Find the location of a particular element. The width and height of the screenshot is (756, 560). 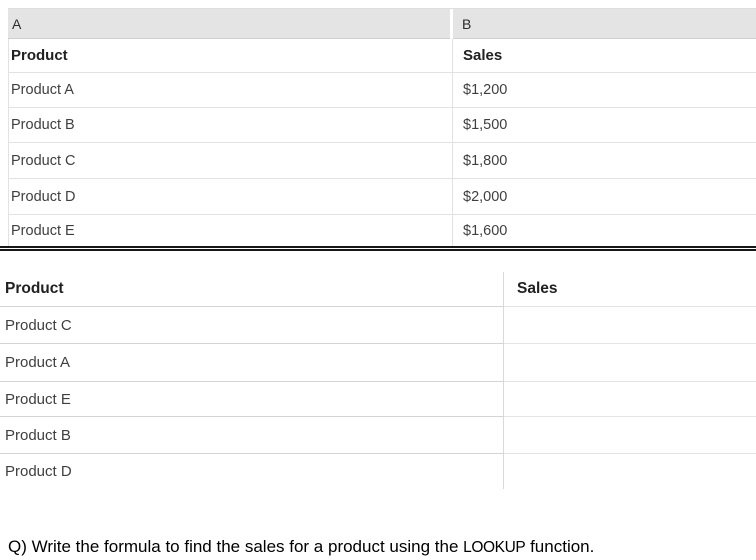

table-row: Product B is located at coordinates (378, 435).